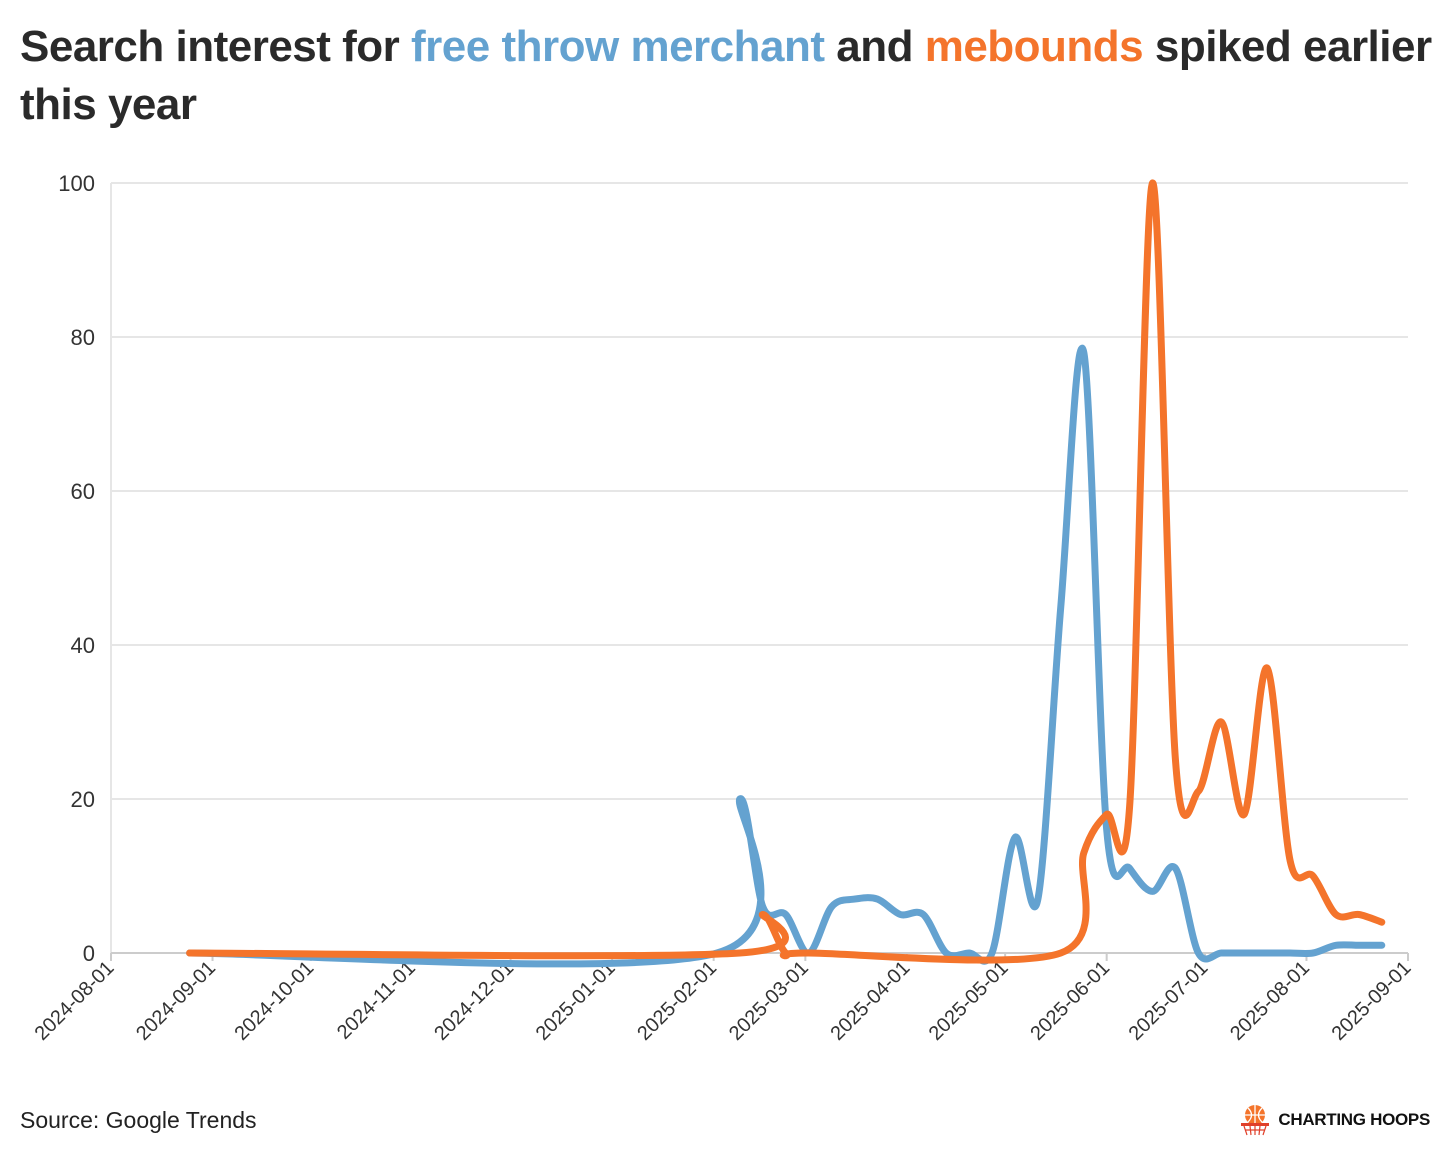 Image resolution: width=1456 pixels, height=1161 pixels. I want to click on x-tick-label: 2025-02-01, so click(677, 1001).